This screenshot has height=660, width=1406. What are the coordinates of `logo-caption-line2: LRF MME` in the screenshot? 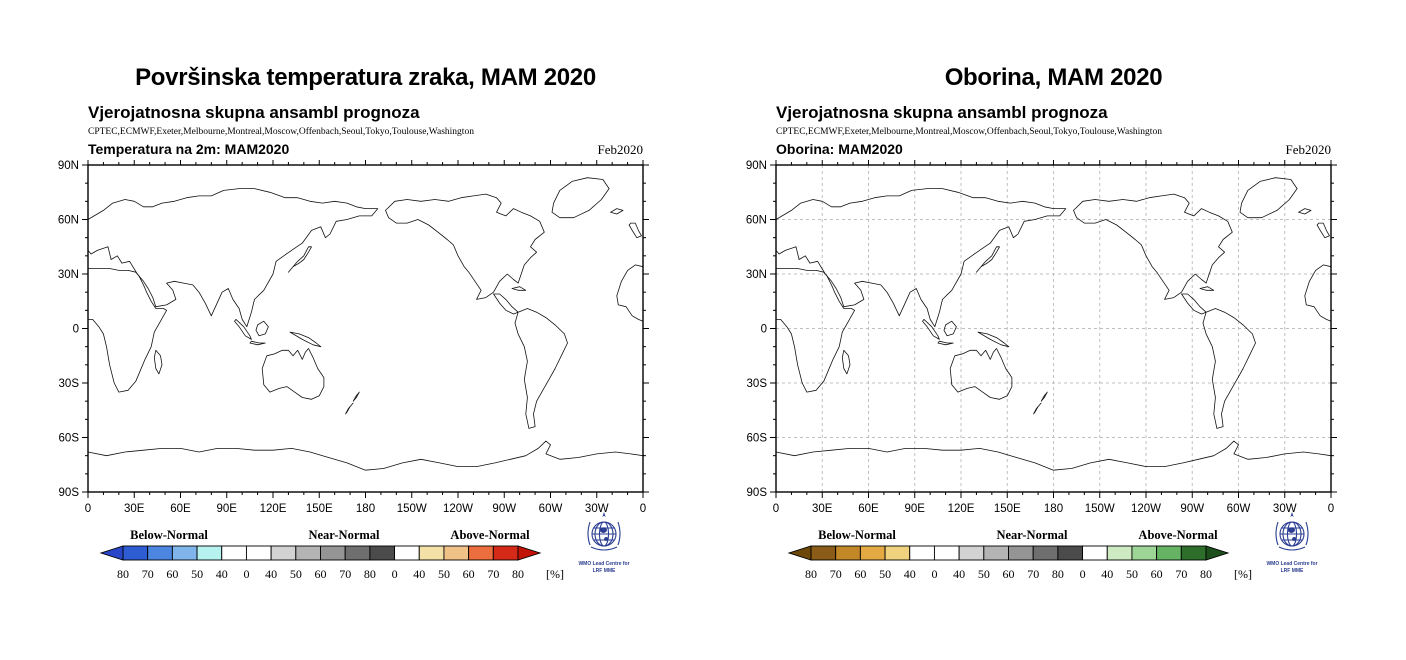 It's located at (1292, 571).